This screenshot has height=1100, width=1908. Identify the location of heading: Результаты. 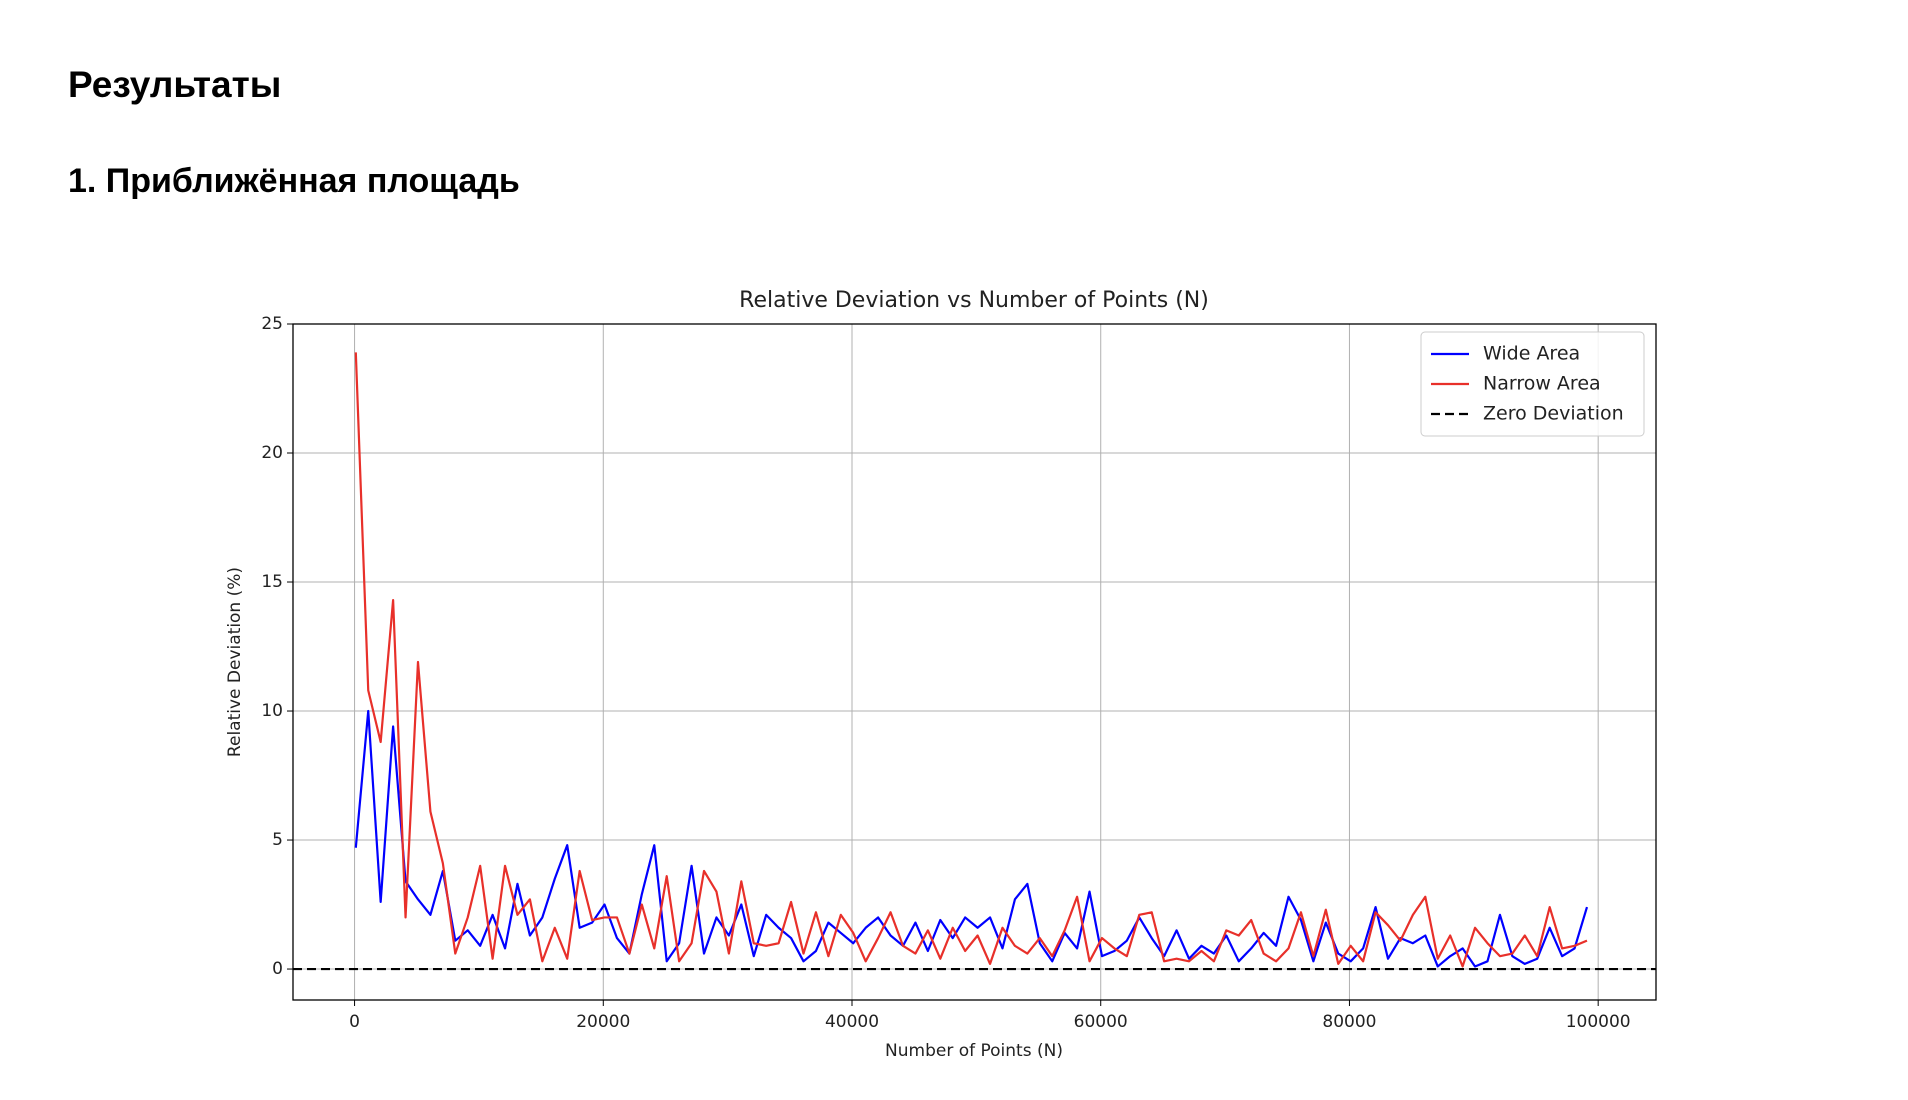
(175, 84).